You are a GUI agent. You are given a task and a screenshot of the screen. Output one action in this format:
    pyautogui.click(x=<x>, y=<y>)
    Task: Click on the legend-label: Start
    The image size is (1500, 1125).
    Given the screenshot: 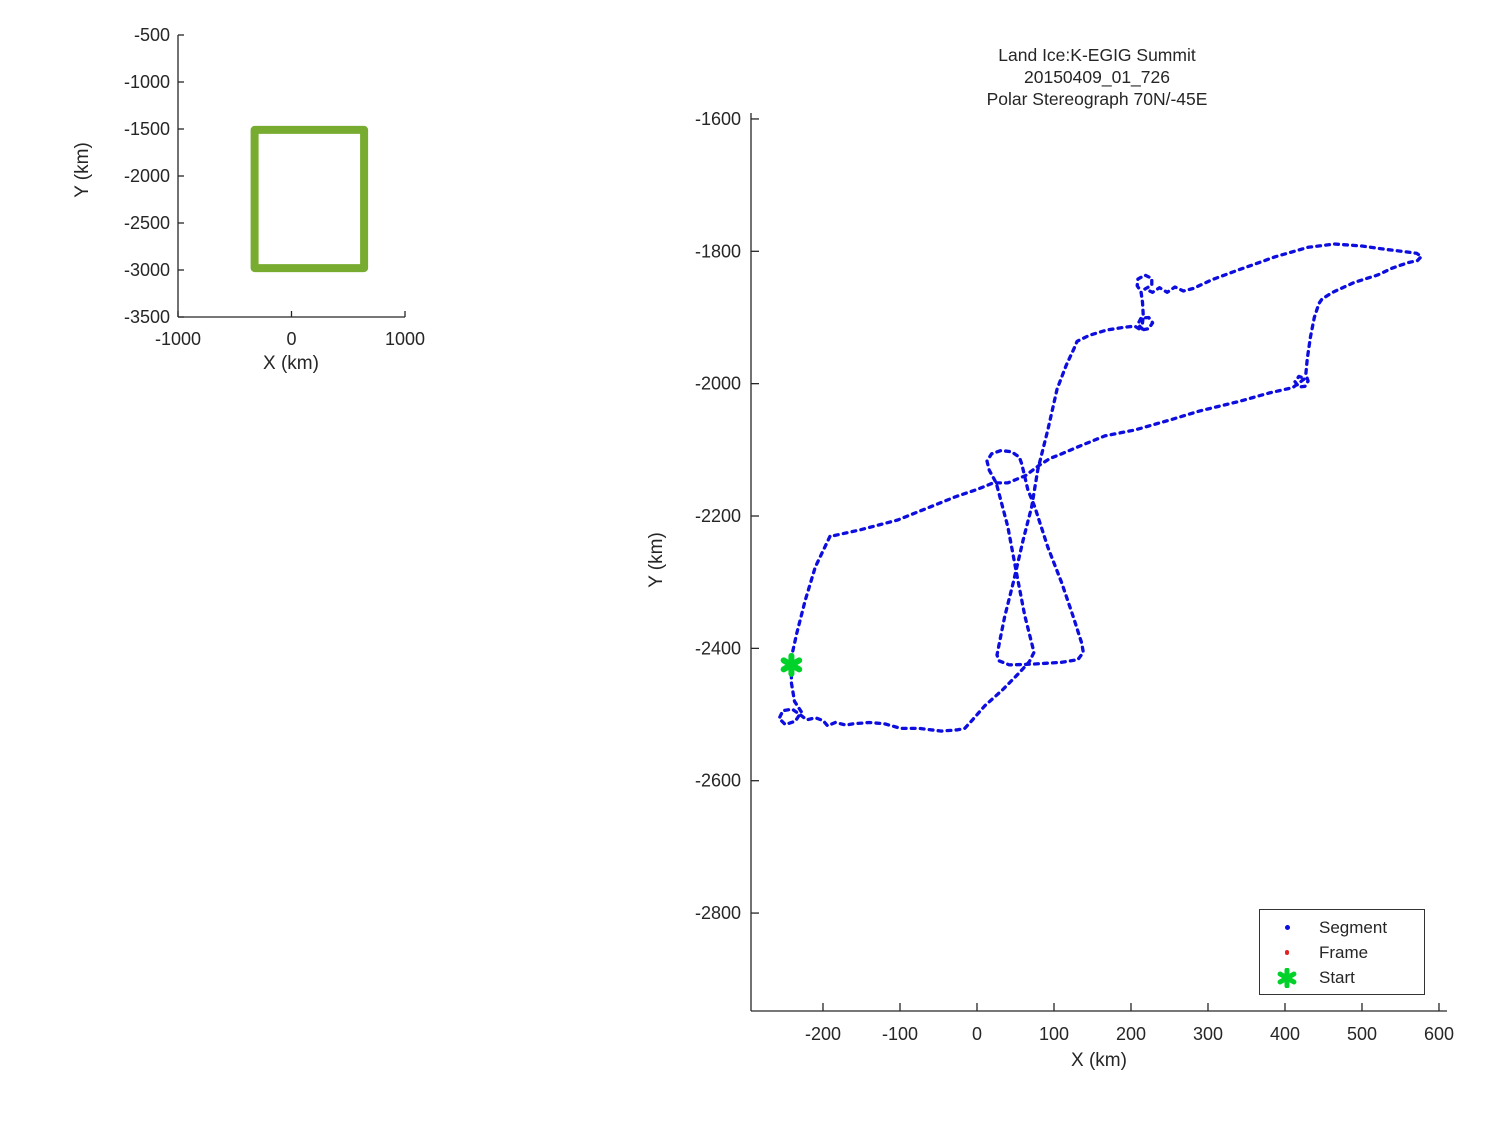 What is the action you would take?
    pyautogui.click(x=1337, y=977)
    